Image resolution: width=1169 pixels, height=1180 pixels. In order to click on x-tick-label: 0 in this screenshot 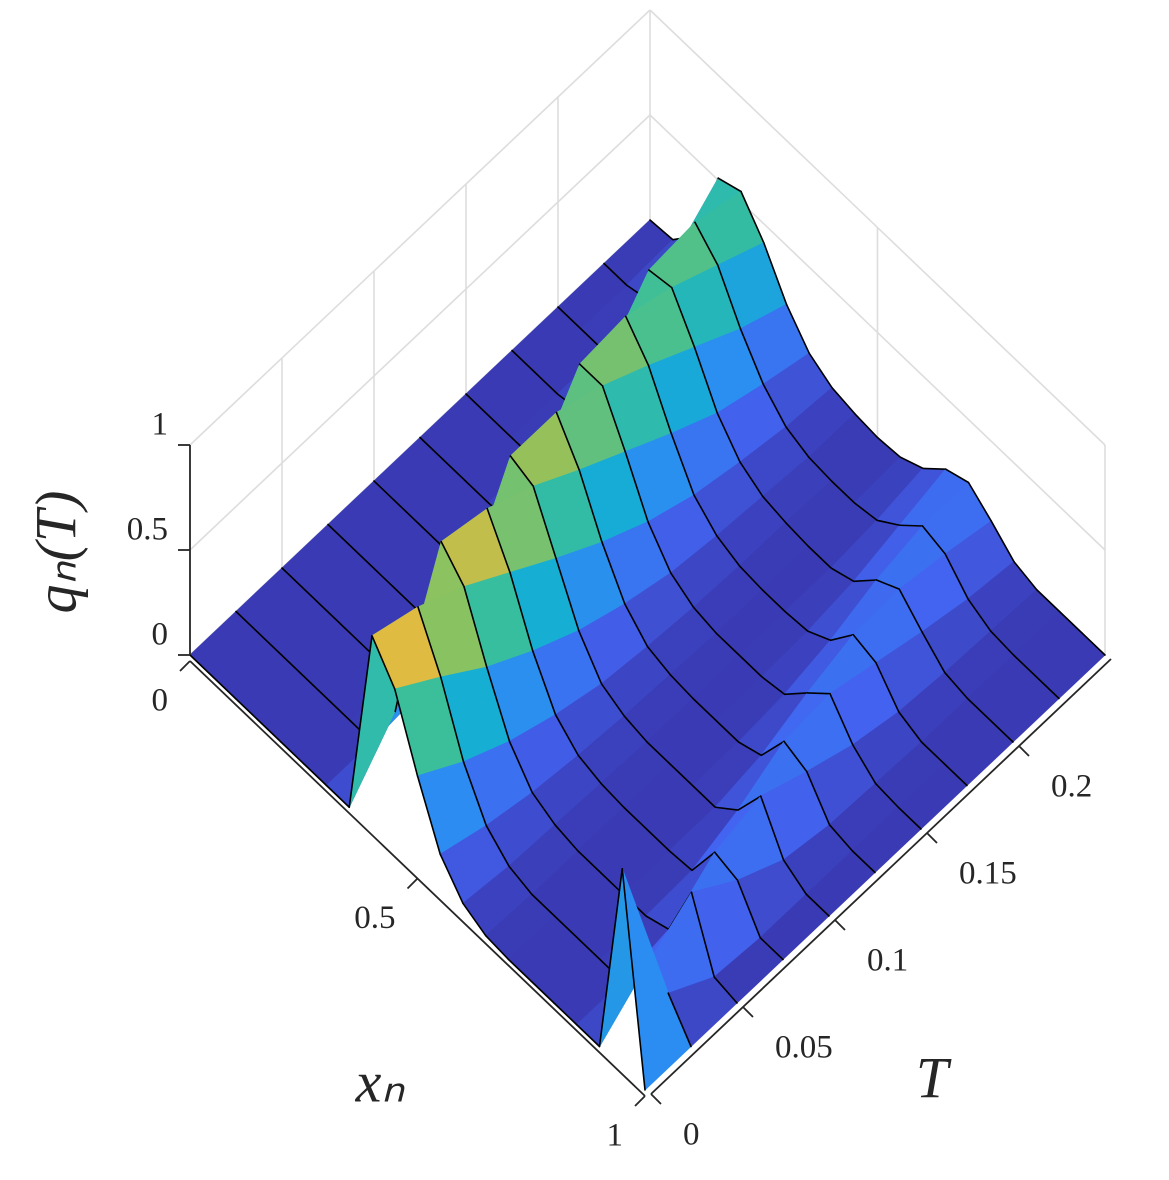, I will do `click(160, 701)`.